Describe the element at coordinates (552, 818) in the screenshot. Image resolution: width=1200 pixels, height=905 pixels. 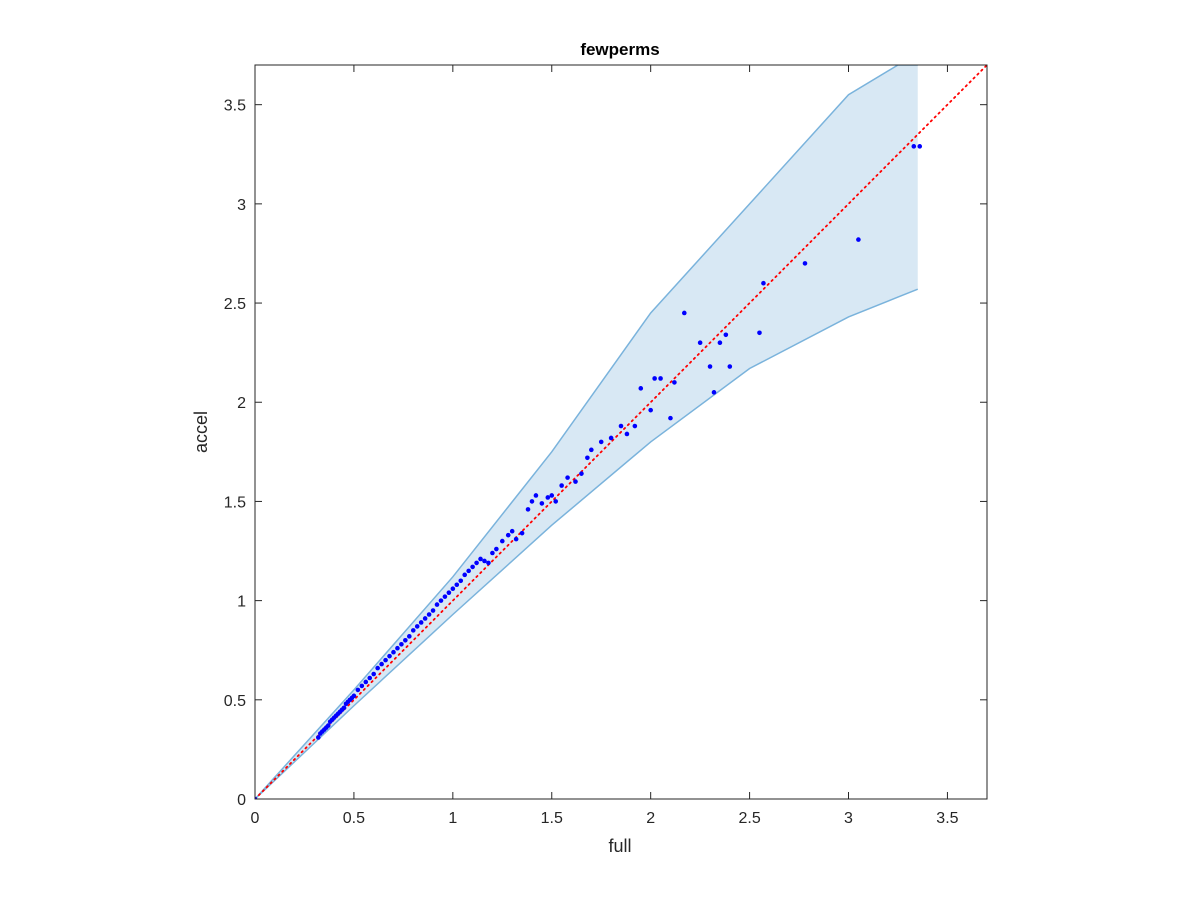
I see `x-tick-label: 1.5` at that location.